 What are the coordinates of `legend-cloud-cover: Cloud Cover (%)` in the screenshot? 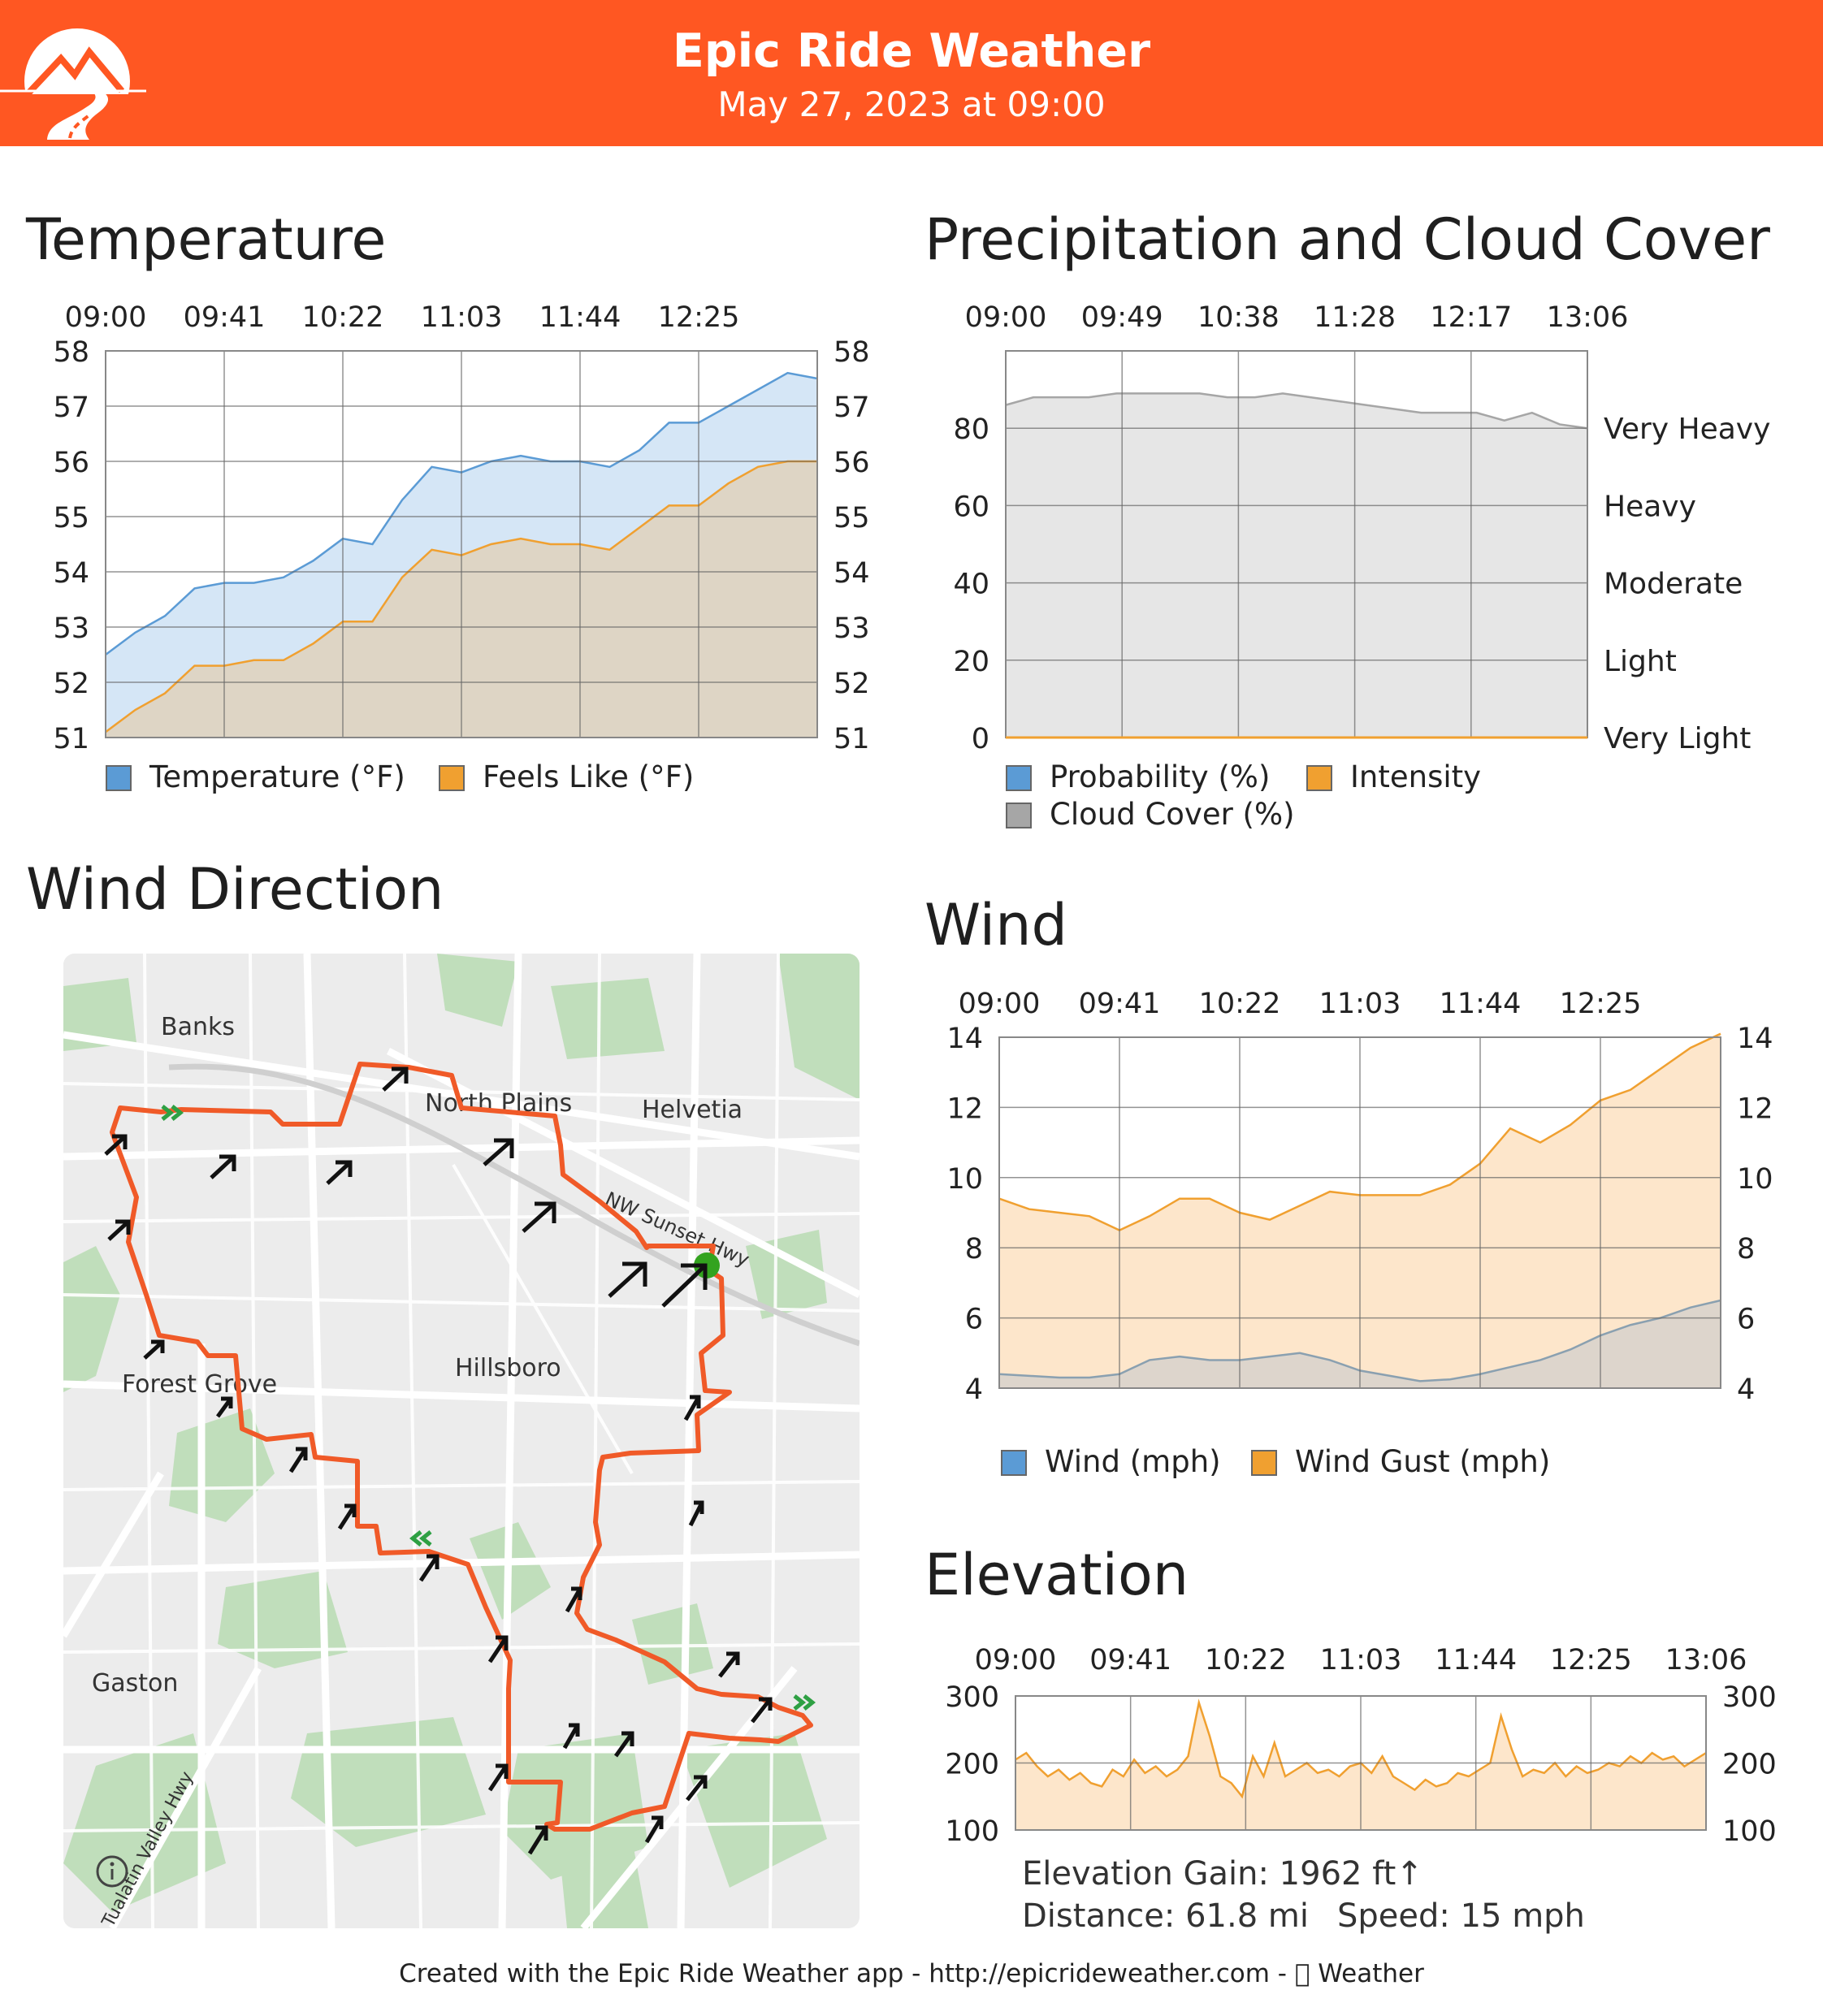 It's located at (1150, 814).